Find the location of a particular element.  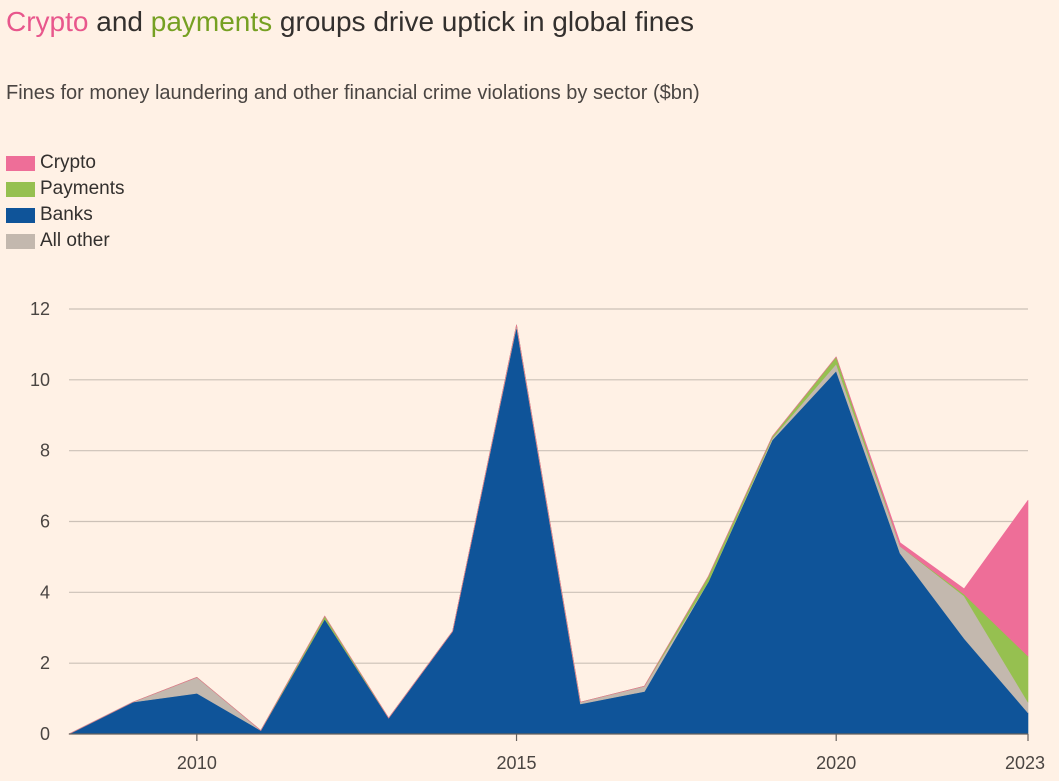

y-tick-label-4: 4 is located at coordinates (45, 592).